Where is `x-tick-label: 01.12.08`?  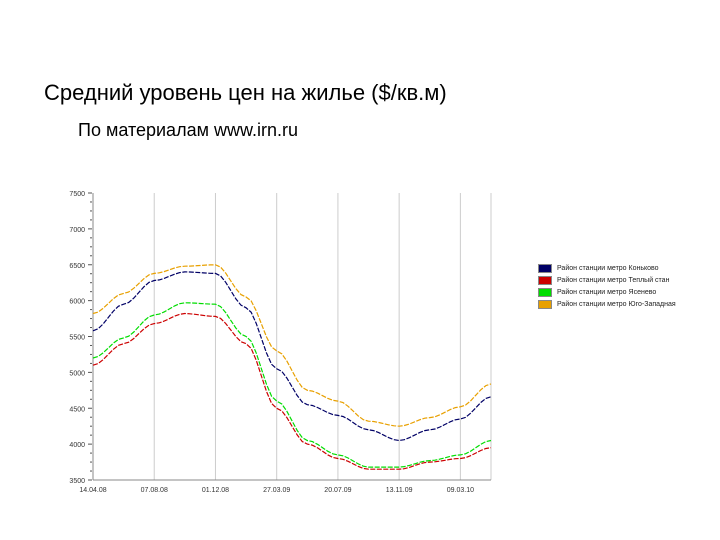 x-tick-label: 01.12.08 is located at coordinates (215, 490).